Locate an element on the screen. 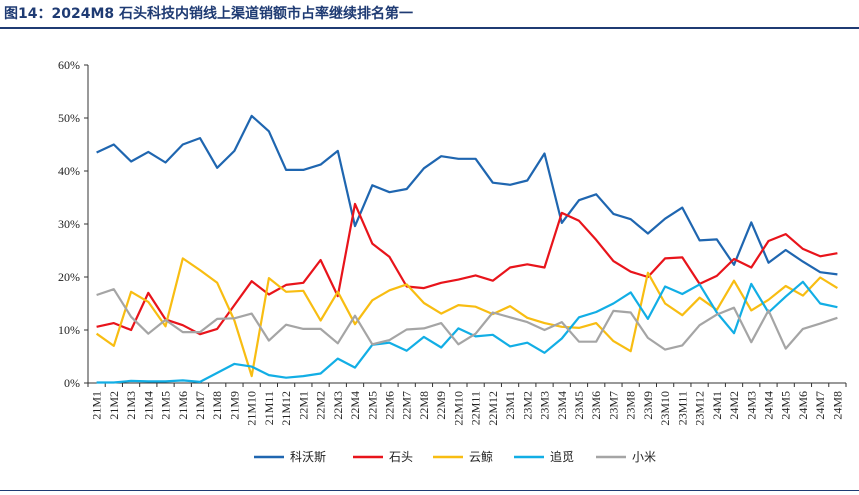 The image size is (859, 495). x-tick-label: 21M12 is located at coordinates (286, 408).